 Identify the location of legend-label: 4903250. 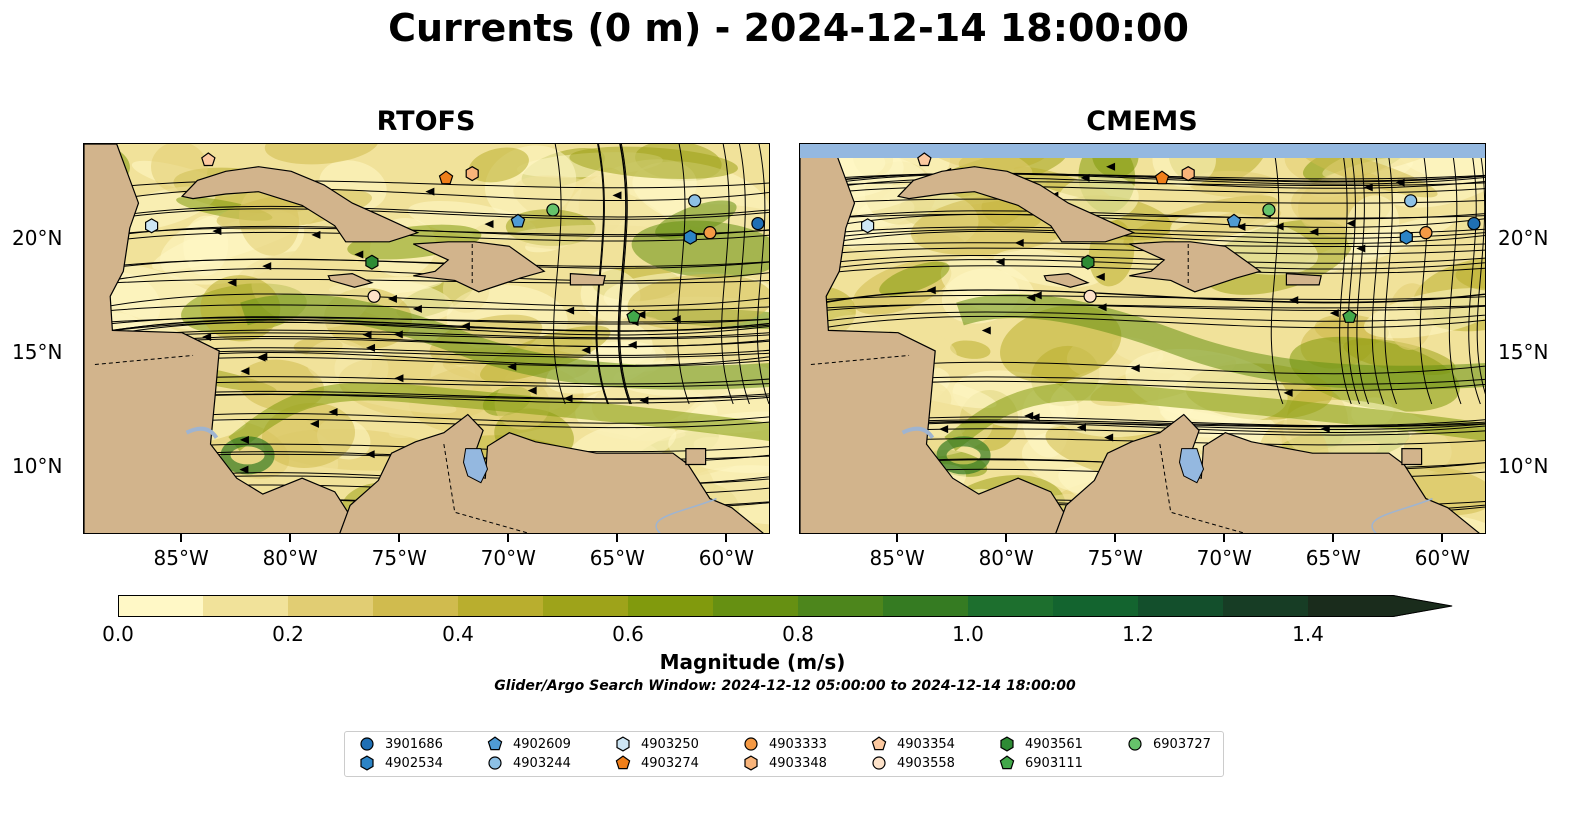
(670, 744).